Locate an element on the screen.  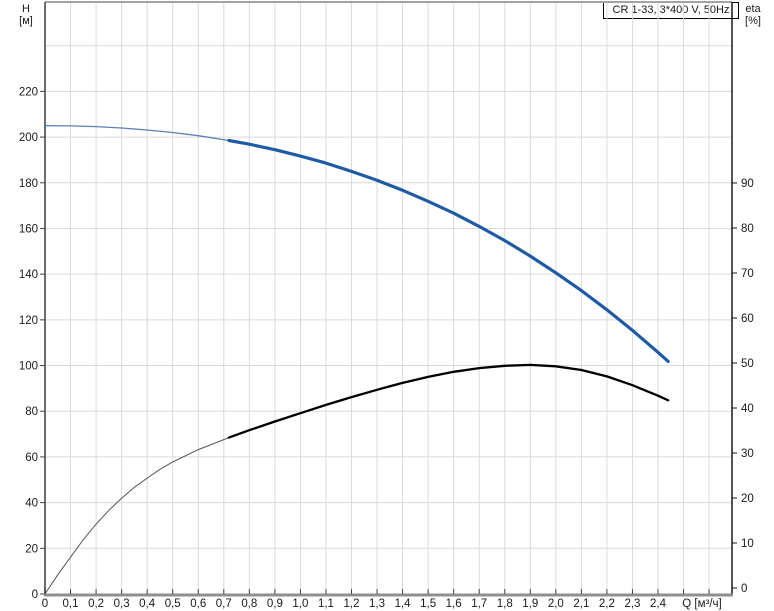
left-tick-label: 40 is located at coordinates (31, 504).